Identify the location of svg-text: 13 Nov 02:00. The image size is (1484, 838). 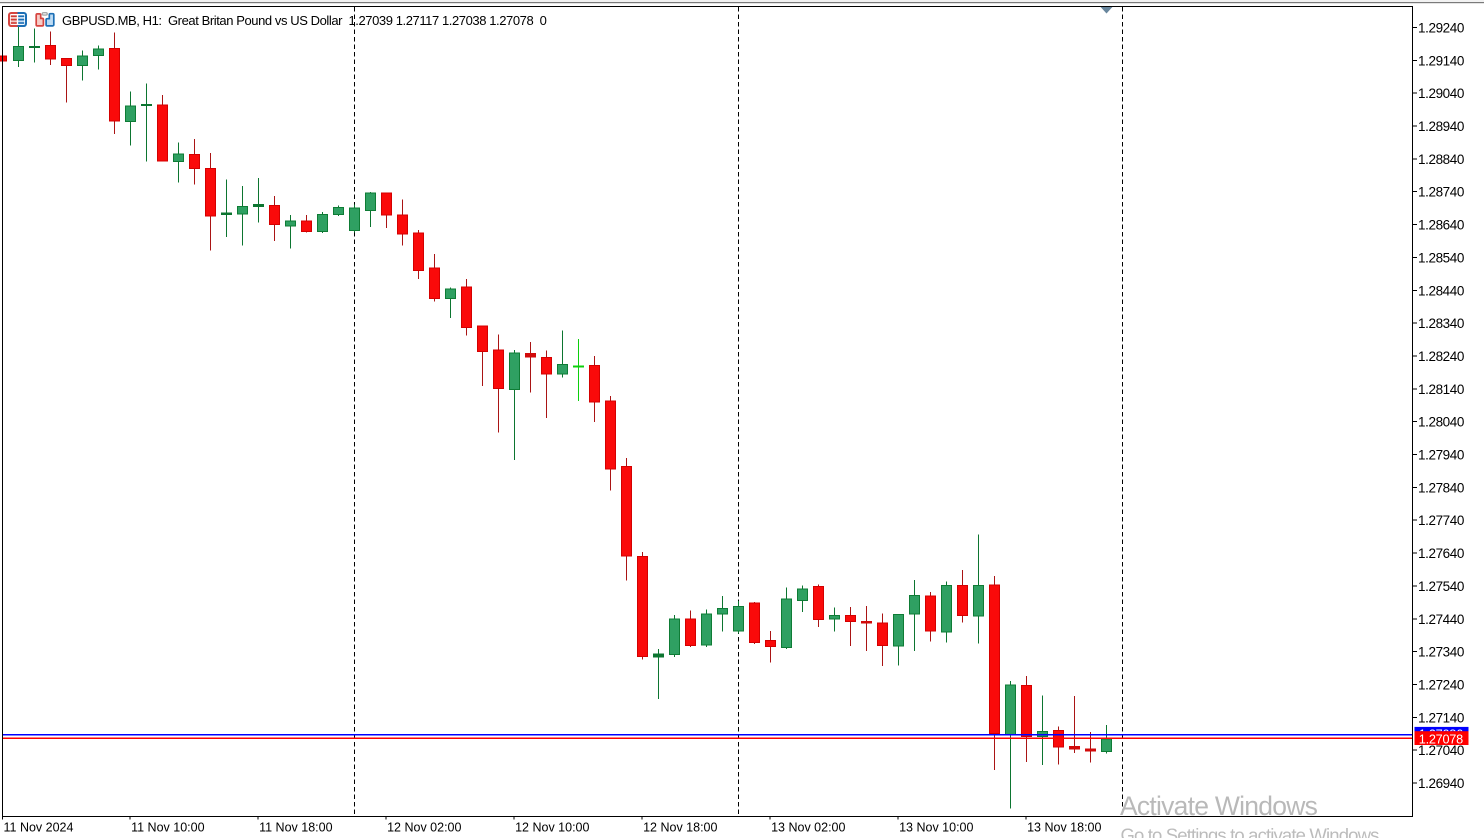
(808, 828).